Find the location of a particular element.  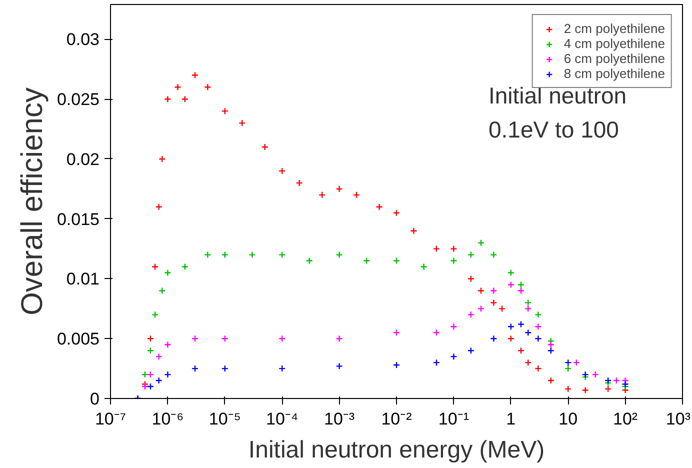

y-tick-label: 0.015 is located at coordinates (78, 219).